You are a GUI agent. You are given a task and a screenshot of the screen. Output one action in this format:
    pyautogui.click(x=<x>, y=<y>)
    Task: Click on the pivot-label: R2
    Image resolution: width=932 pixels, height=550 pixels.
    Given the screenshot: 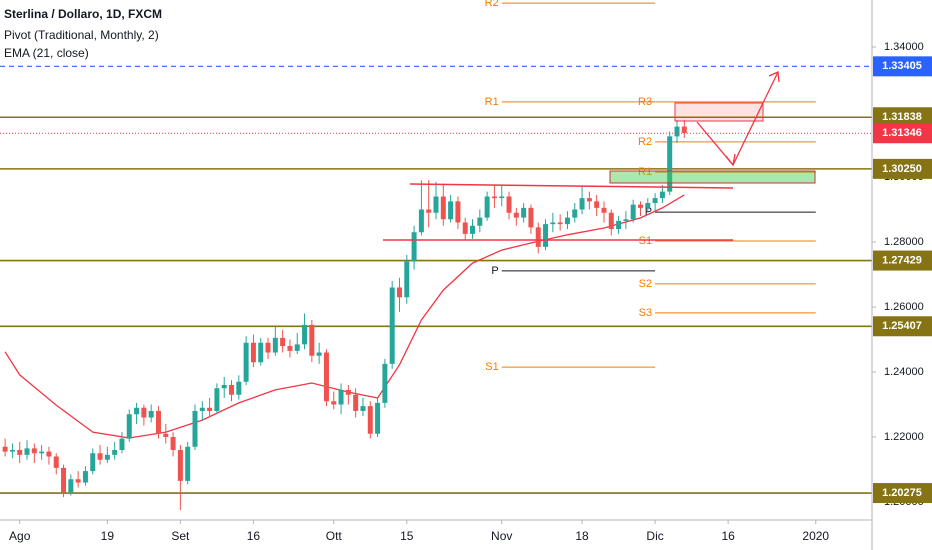 What is the action you would take?
    pyautogui.click(x=645, y=142)
    